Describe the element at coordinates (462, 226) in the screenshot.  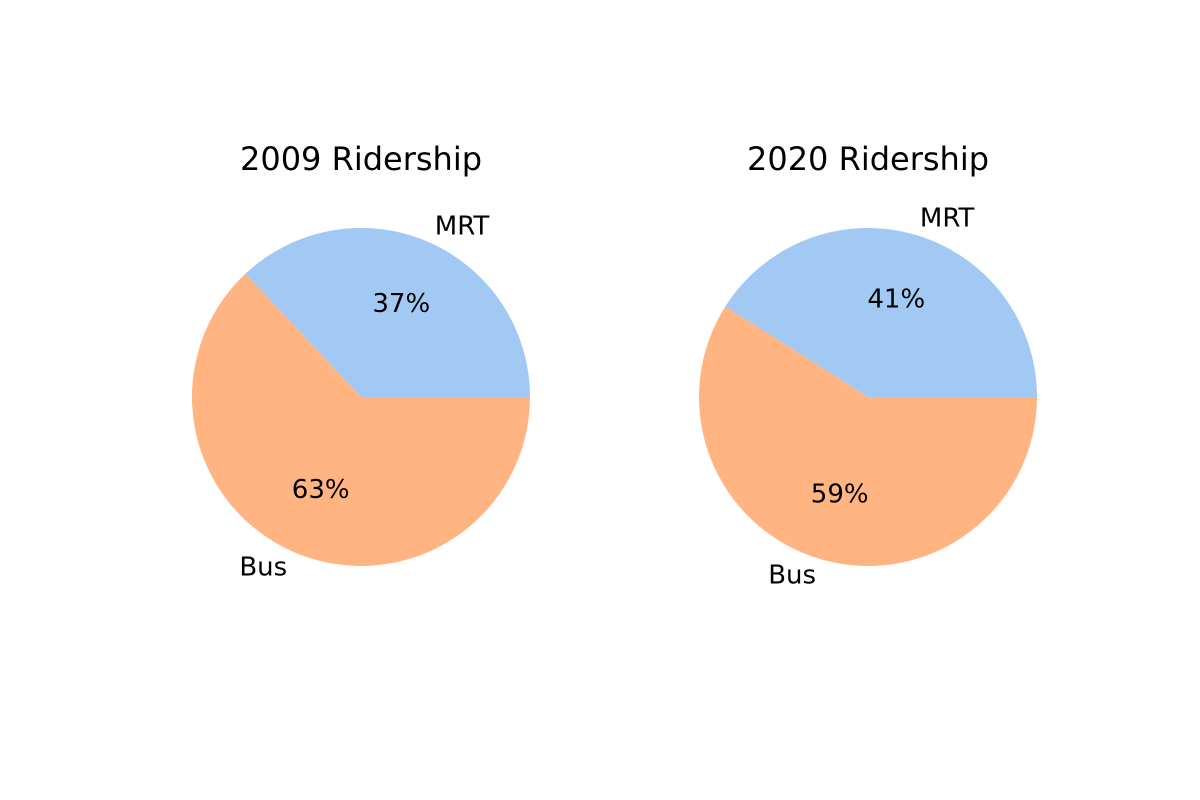
I see `slice-label-mrt-2009: MRT` at that location.